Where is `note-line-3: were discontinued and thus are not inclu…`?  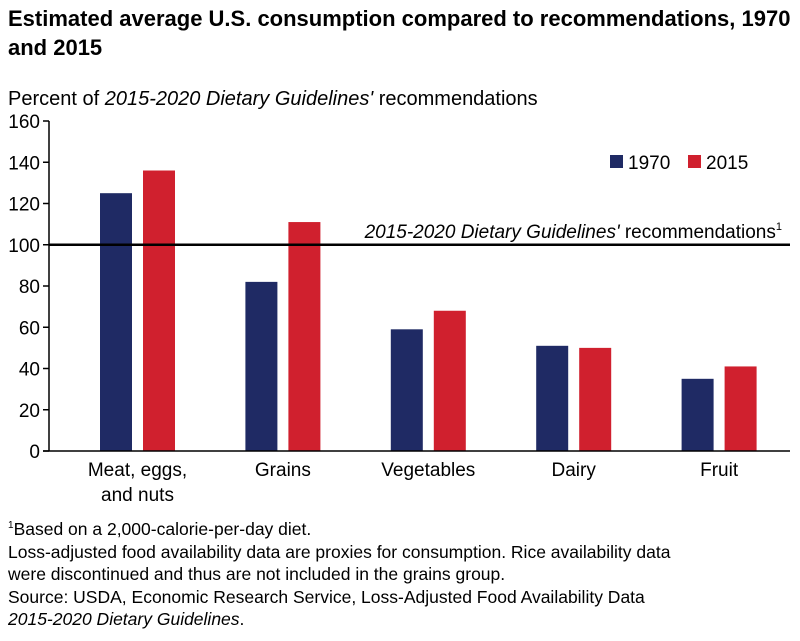
note-line-3: were discontinued and thus are not inclu… is located at coordinates (257, 574).